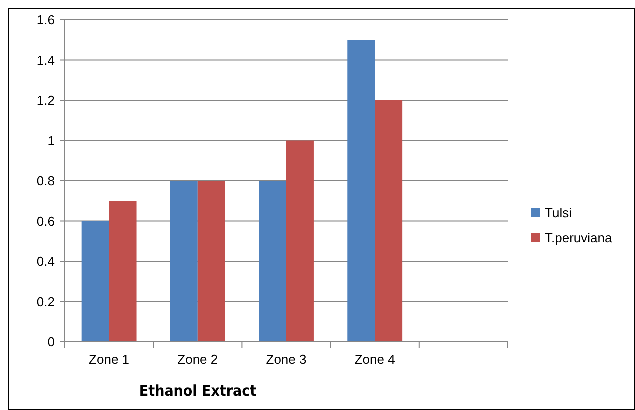 This screenshot has height=410, width=635. What do you see at coordinates (45, 221) in the screenshot?
I see `y-tick-label: 0.6` at bounding box center [45, 221].